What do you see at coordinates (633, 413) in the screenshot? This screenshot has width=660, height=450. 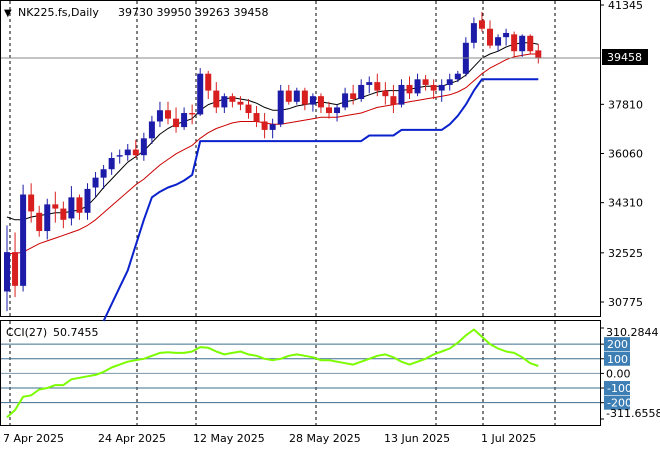 I see `cci-scale-label: -311.6558` at bounding box center [633, 413].